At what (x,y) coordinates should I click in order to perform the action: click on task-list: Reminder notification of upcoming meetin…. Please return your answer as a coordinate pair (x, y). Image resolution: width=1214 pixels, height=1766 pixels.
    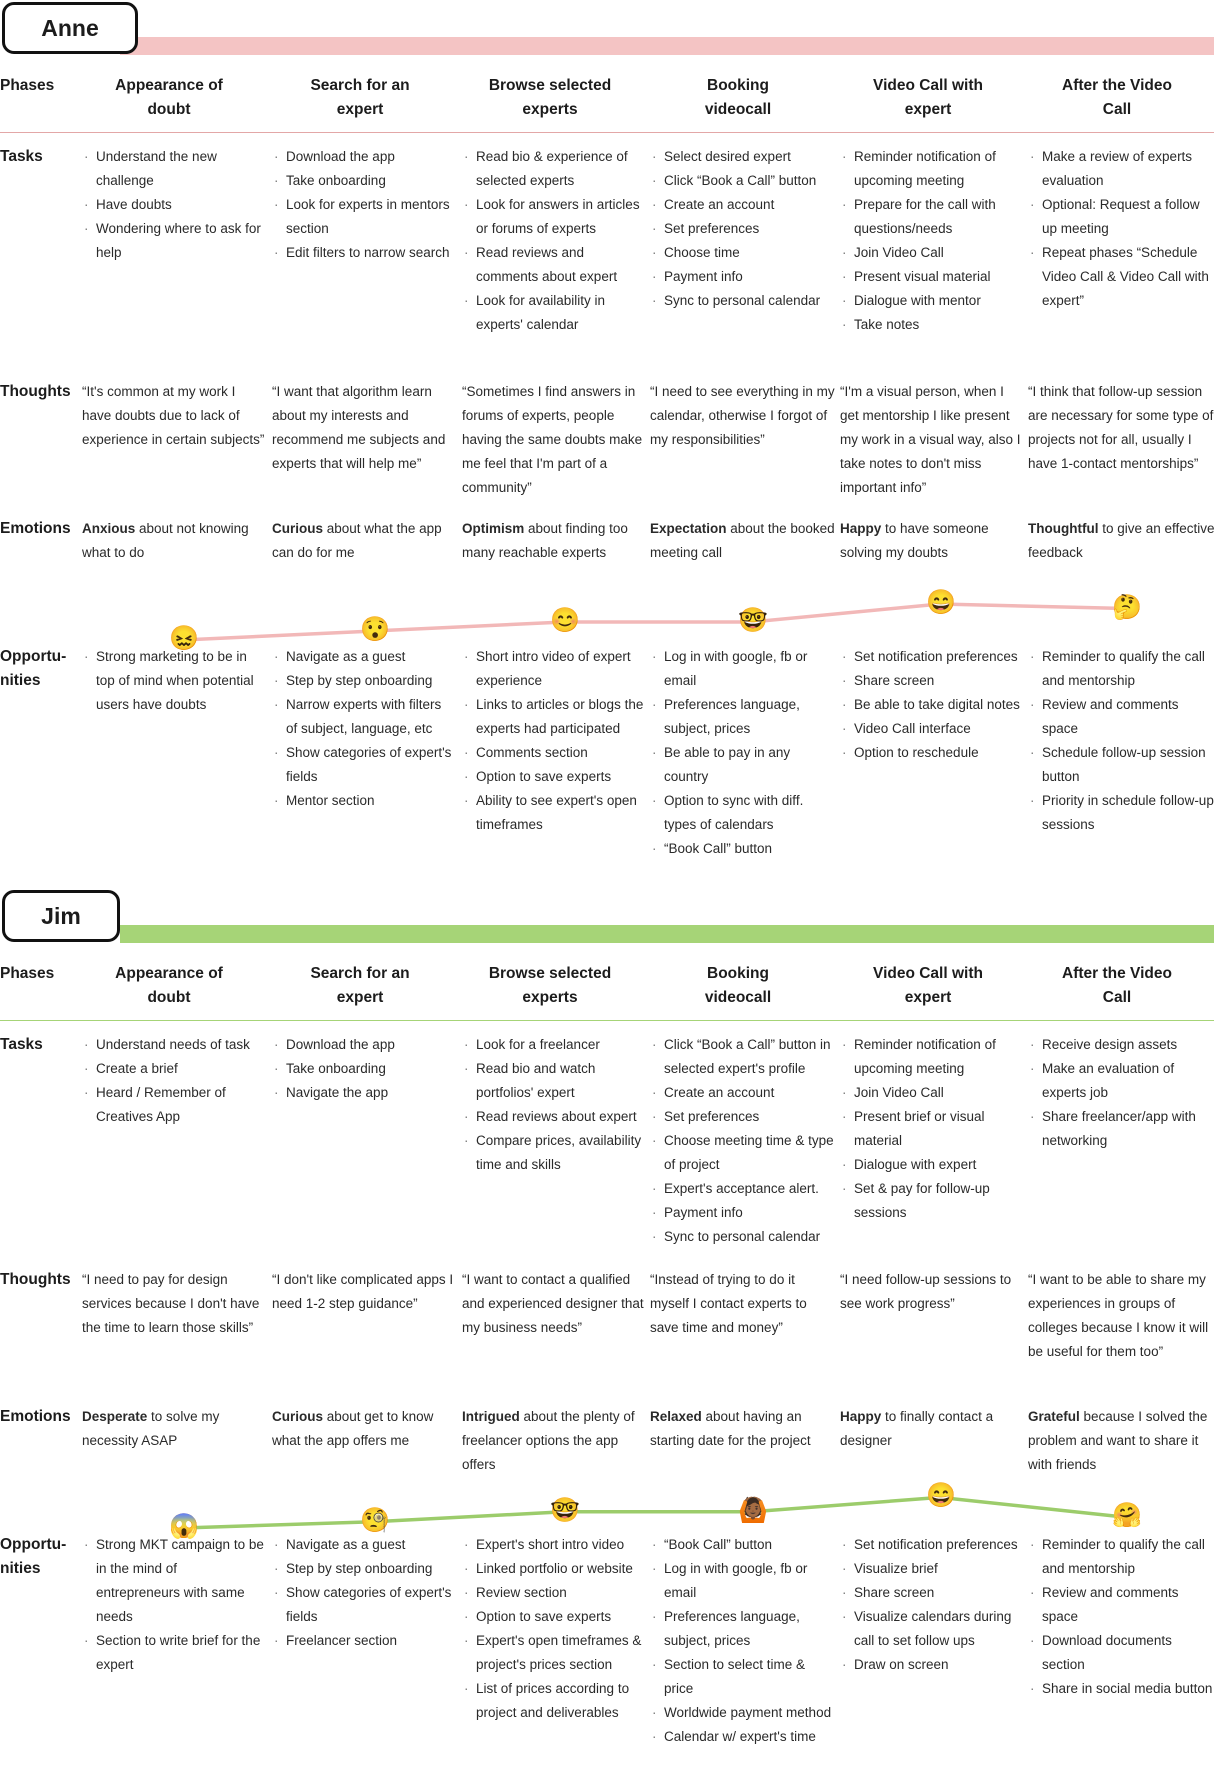
    Looking at the image, I should click on (933, 241).